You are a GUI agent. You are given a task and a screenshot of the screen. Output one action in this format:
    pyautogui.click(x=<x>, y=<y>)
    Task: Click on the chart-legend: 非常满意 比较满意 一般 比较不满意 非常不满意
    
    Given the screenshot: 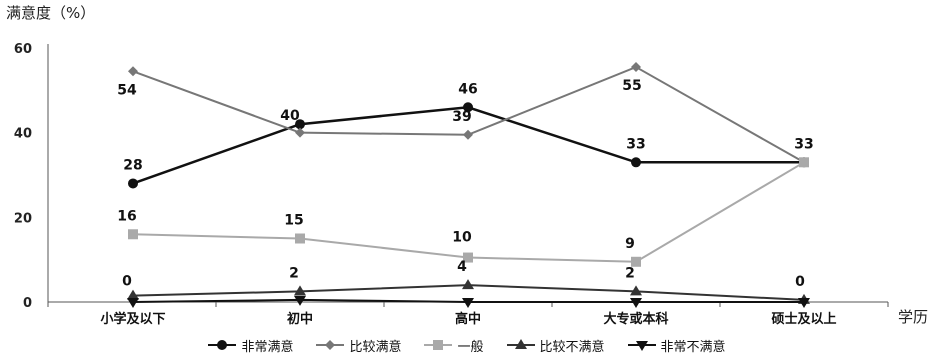 What is the action you would take?
    pyautogui.click(x=466, y=345)
    